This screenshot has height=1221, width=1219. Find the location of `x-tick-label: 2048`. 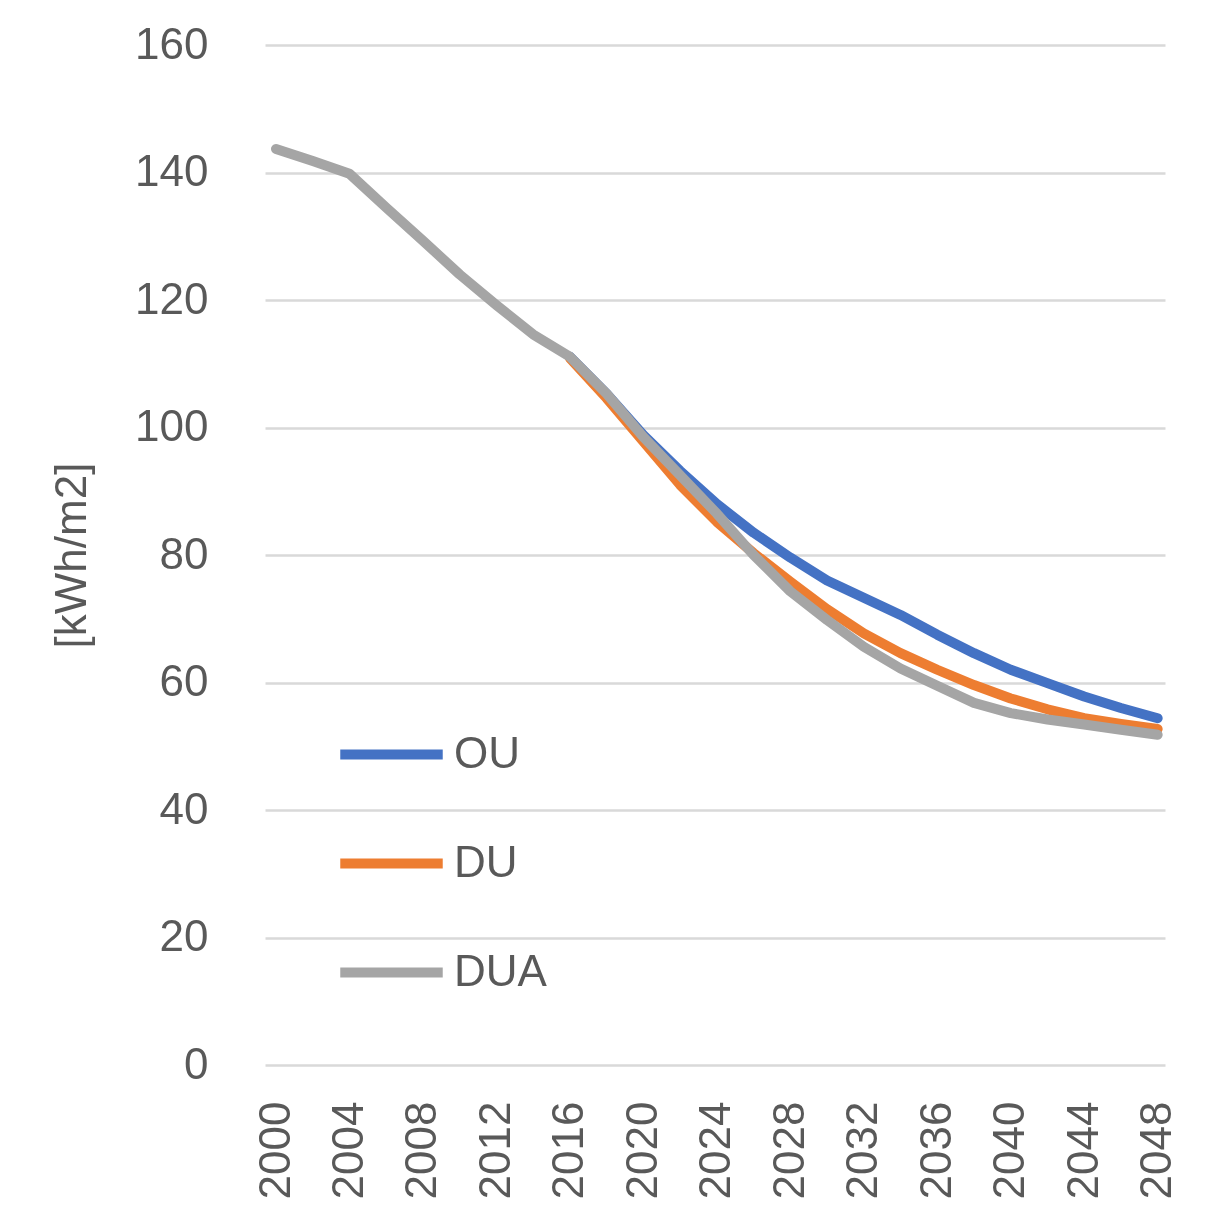

x-tick-label: 2048 is located at coordinates (1156, 1150).